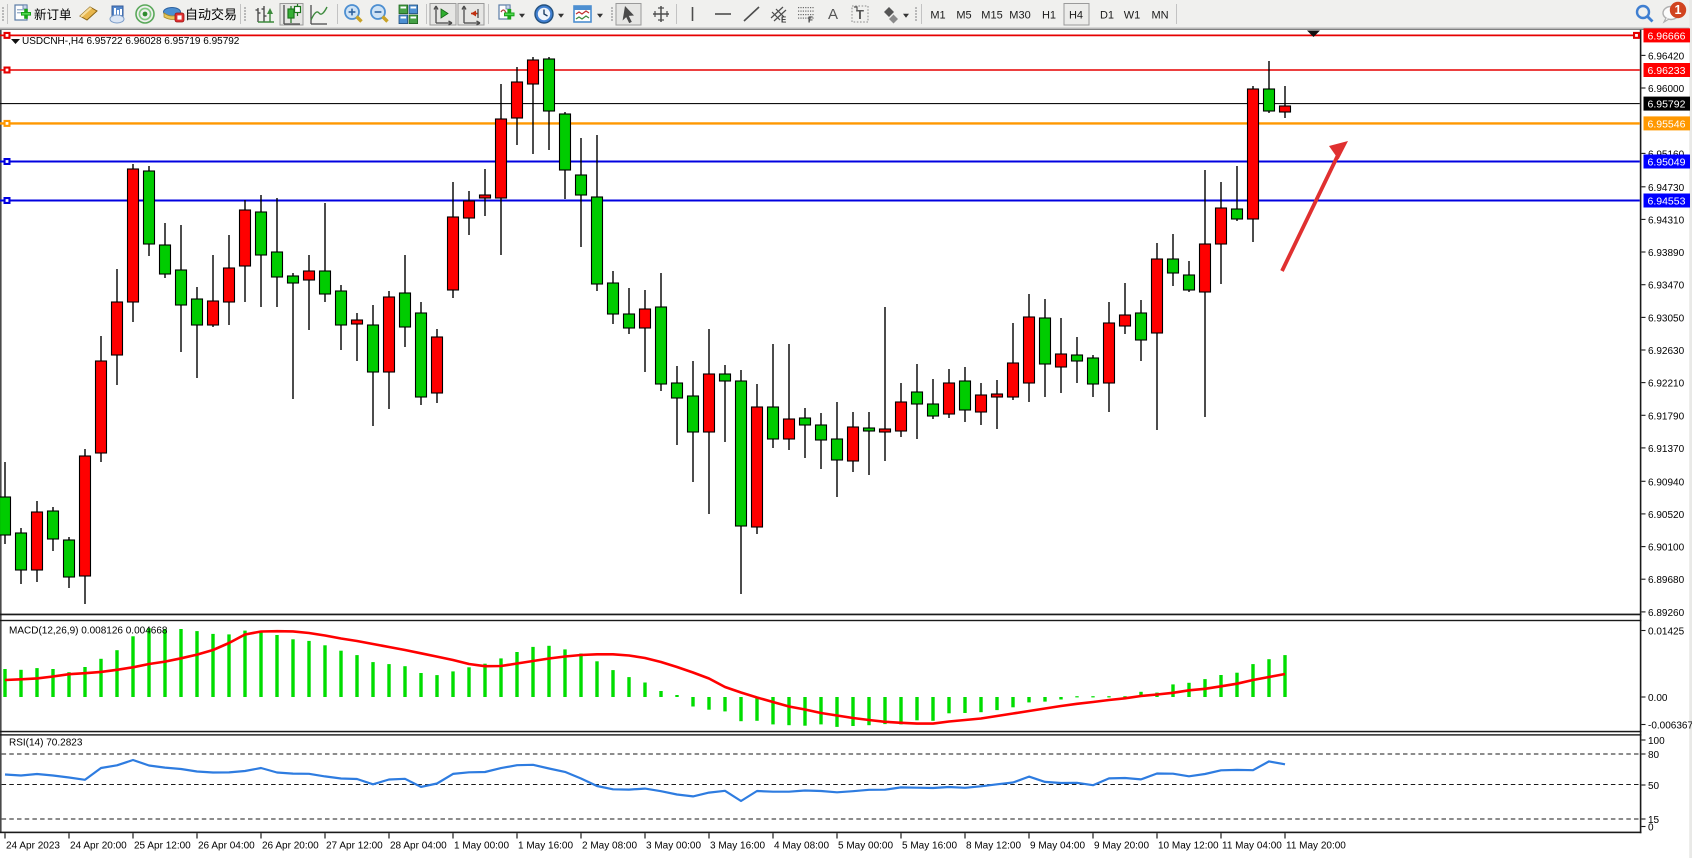 This screenshot has width=1692, height=863. Describe the element at coordinates (481, 846) in the screenshot. I see `svg-text: 1 May 00:00` at that location.